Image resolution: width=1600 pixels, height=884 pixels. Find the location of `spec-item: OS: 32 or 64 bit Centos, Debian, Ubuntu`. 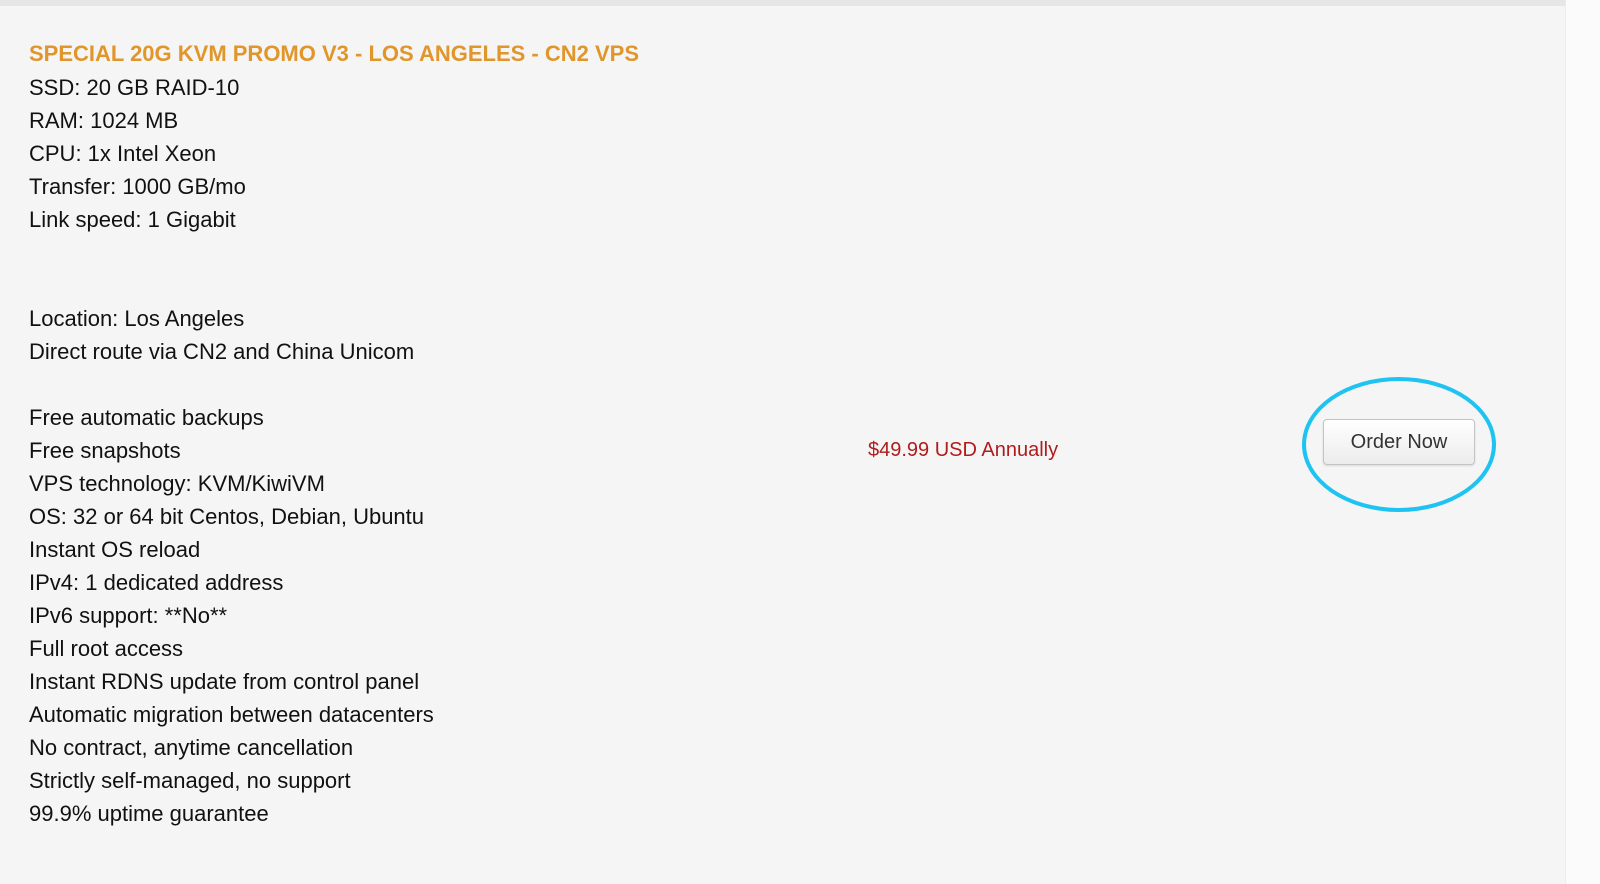

spec-item: OS: 32 or 64 bit Centos, Debian, Ubuntu is located at coordinates (227, 516).